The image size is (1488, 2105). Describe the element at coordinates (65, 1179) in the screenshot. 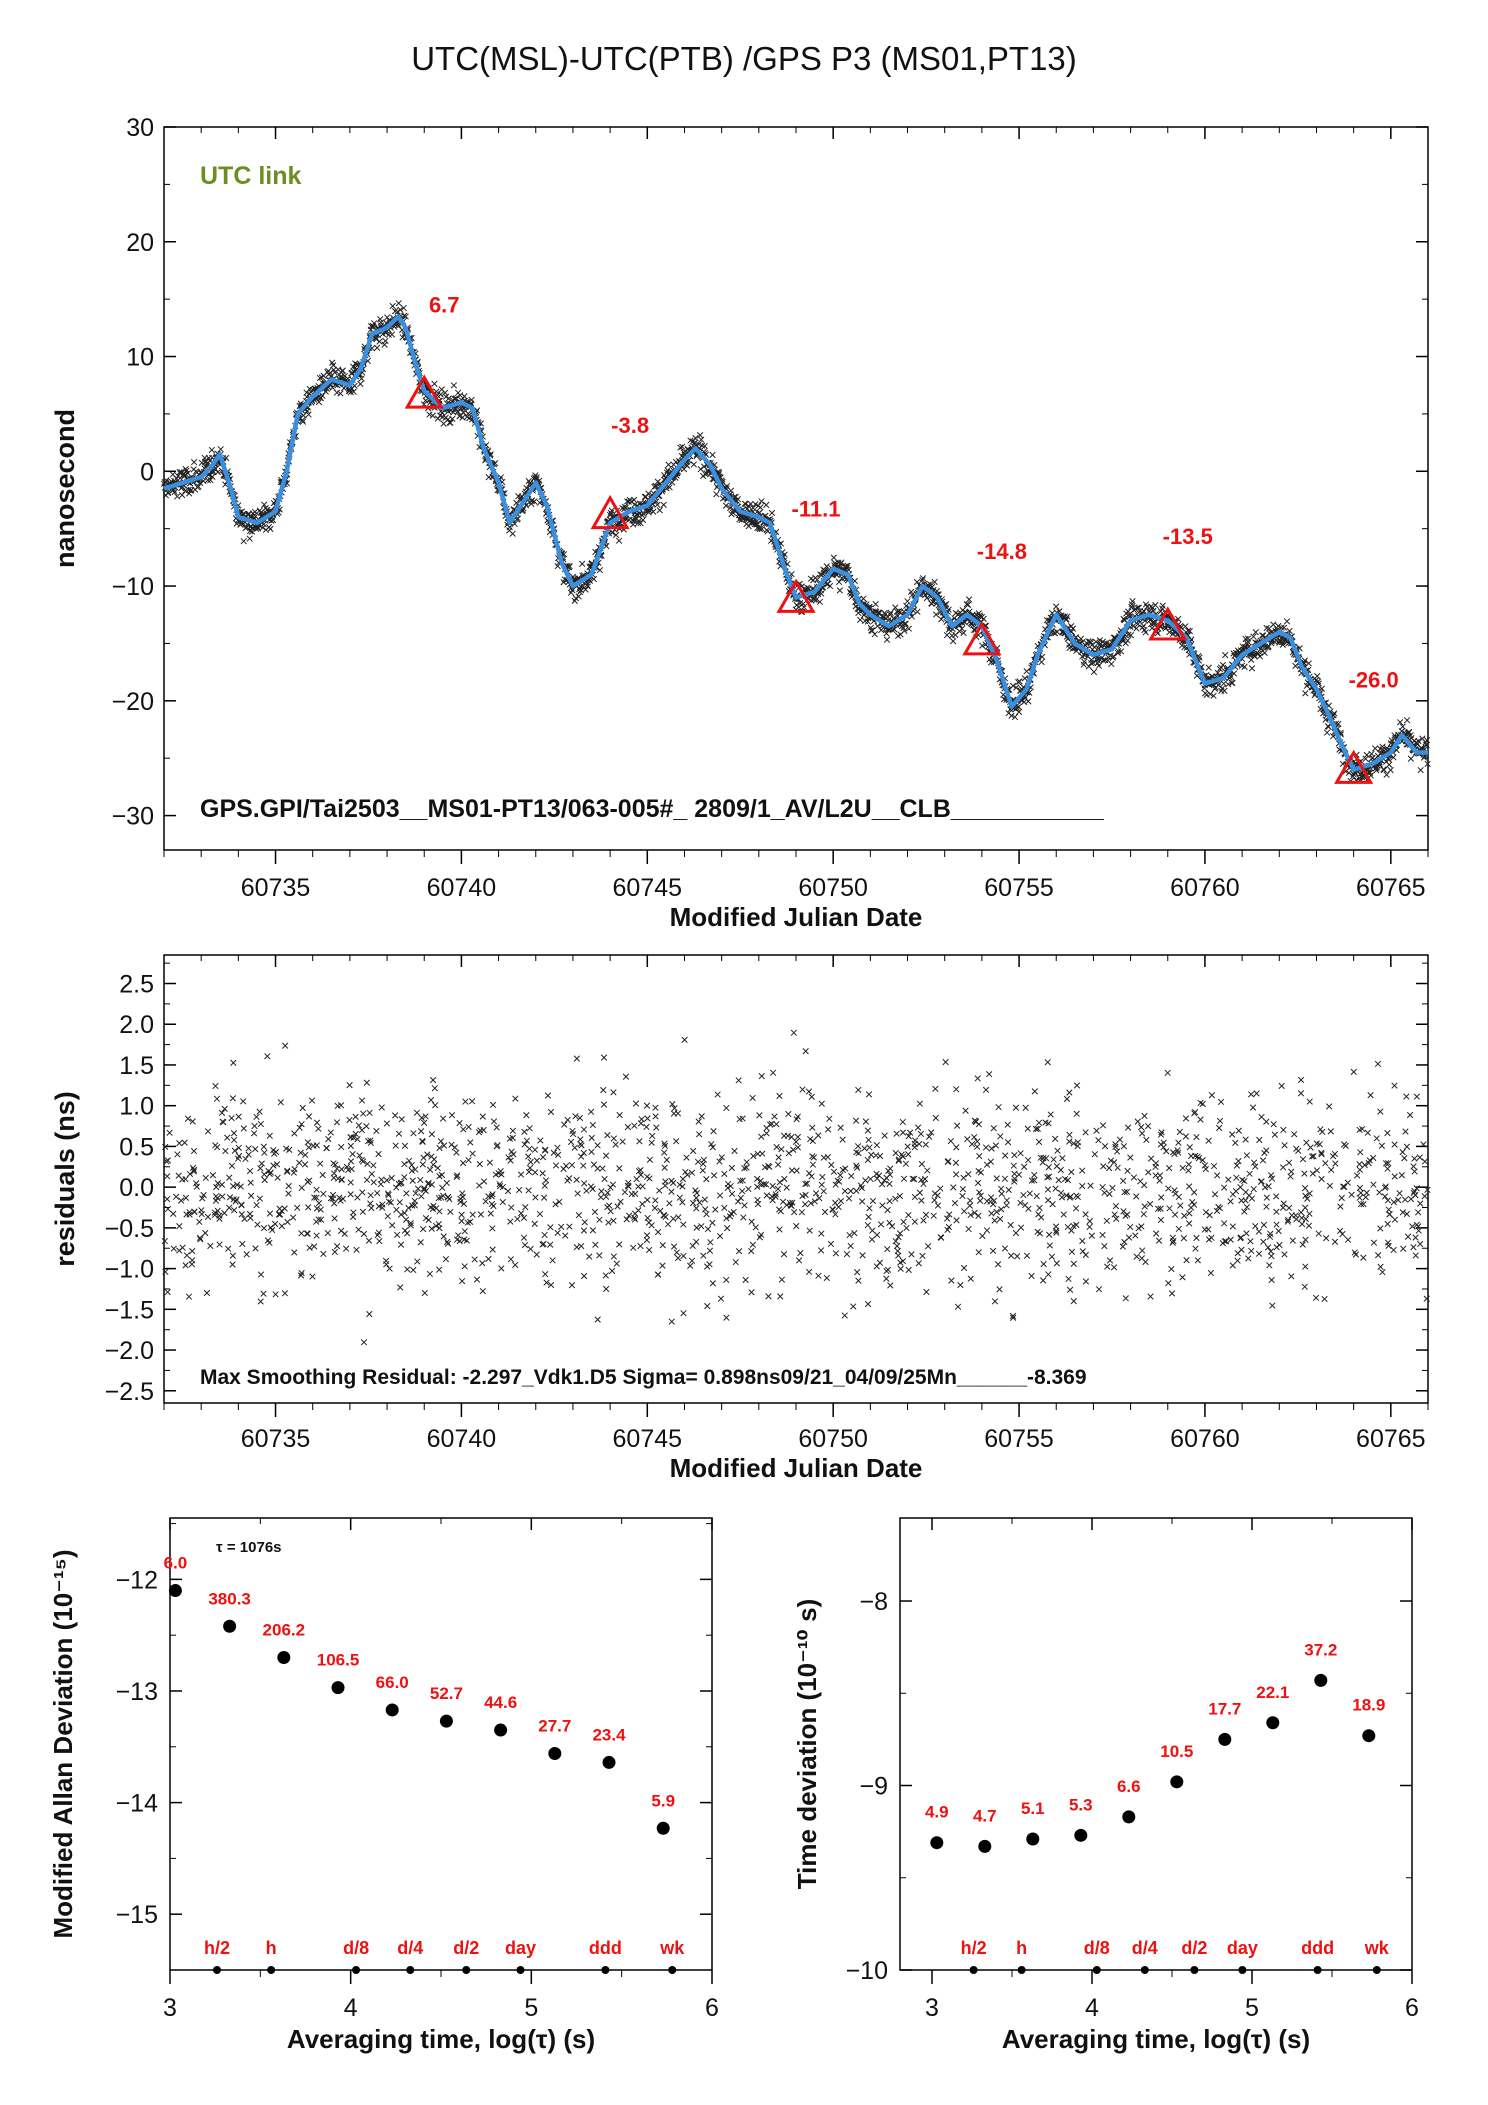

I see `res-y-axis-title: residuals (ns)` at that location.